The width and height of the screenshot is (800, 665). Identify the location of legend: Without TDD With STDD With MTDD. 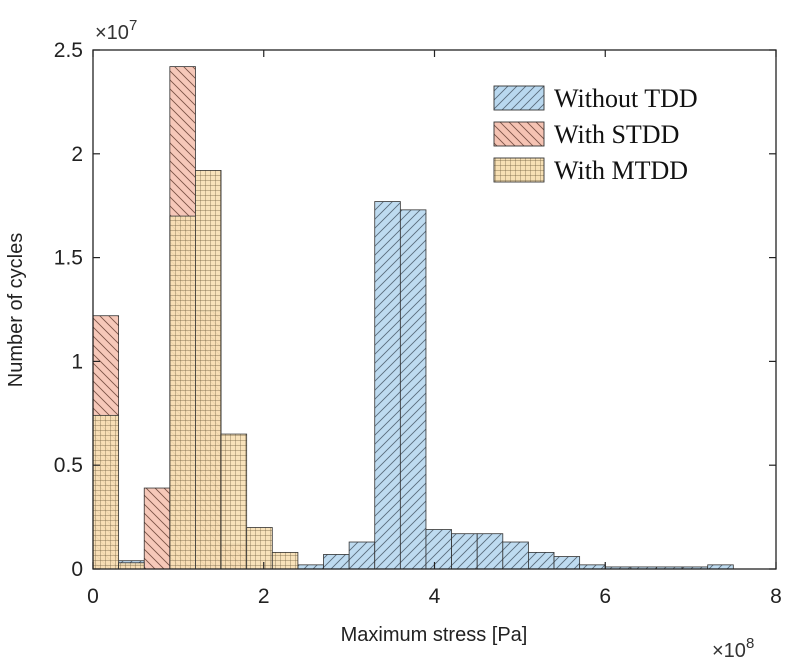
(595, 134).